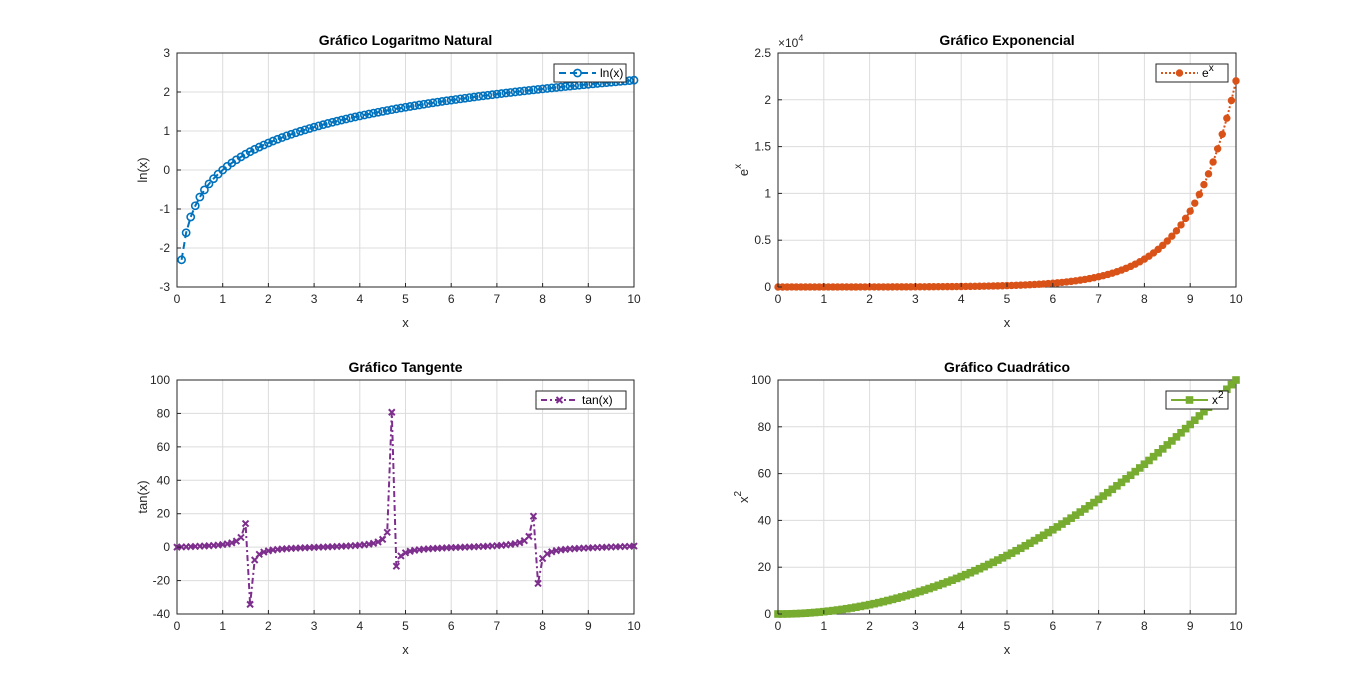 This screenshot has height=691, width=1366. What do you see at coordinates (581, 400) in the screenshot?
I see `chart-tan-legend: tan(x)` at bounding box center [581, 400].